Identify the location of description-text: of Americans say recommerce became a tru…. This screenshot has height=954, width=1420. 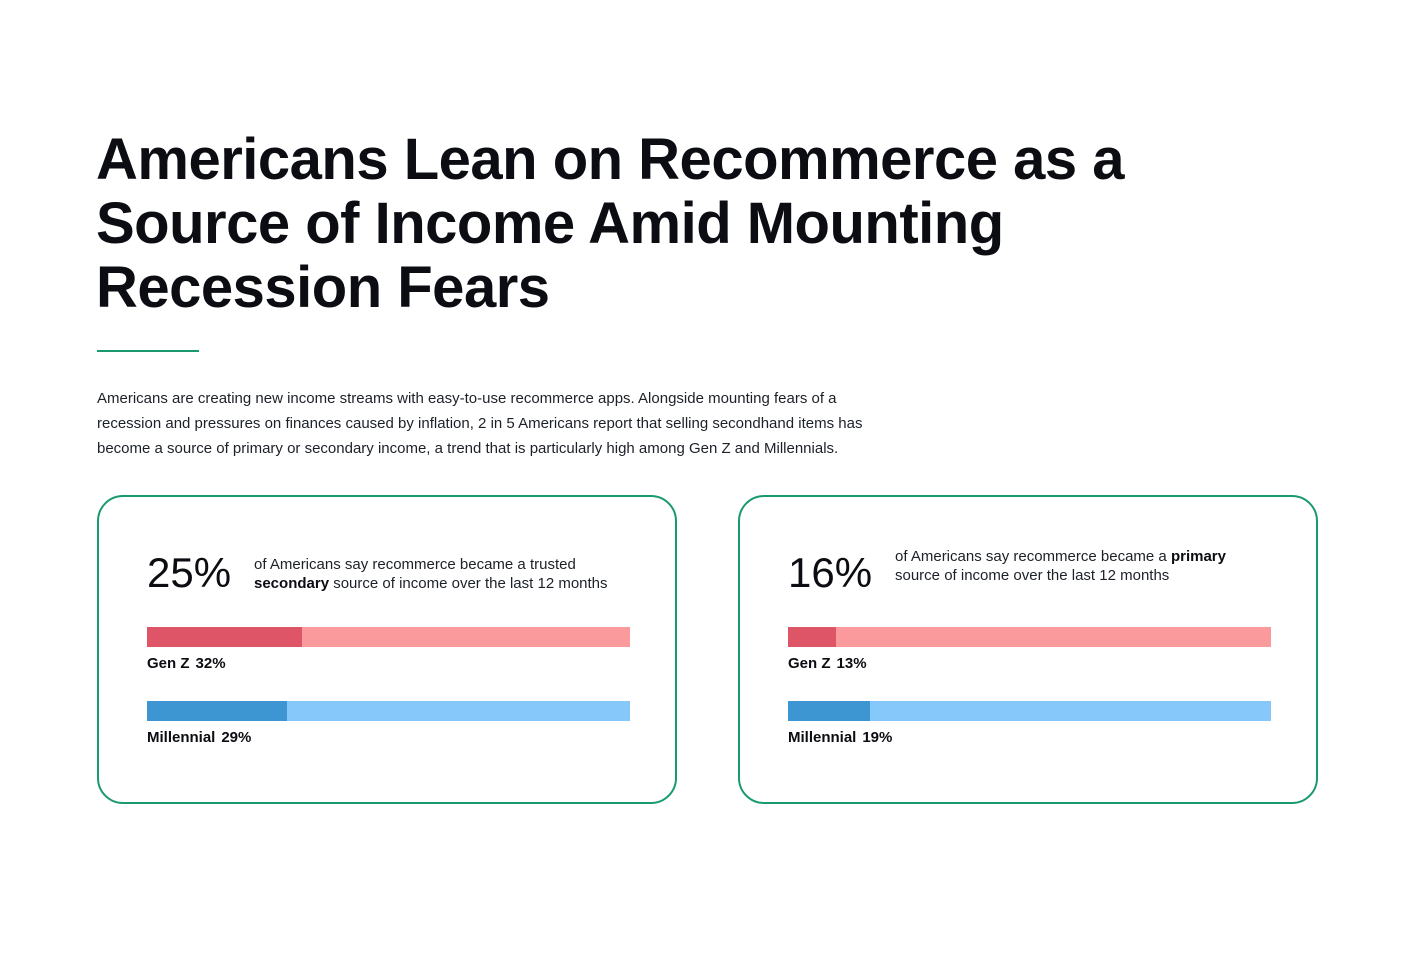
(415, 564).